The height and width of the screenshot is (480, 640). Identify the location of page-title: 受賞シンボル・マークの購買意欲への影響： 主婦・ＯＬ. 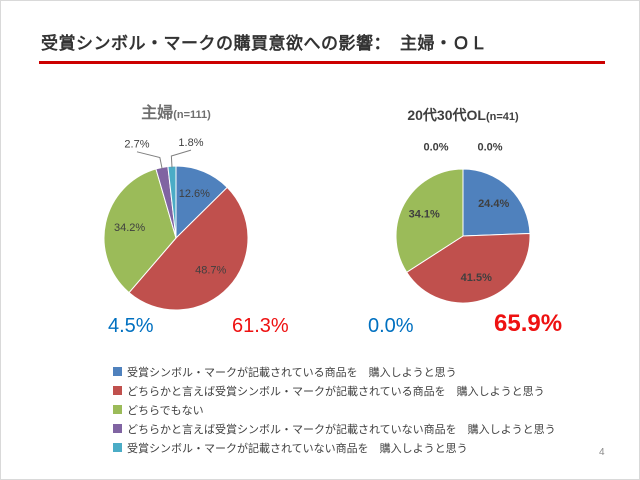
(264, 43).